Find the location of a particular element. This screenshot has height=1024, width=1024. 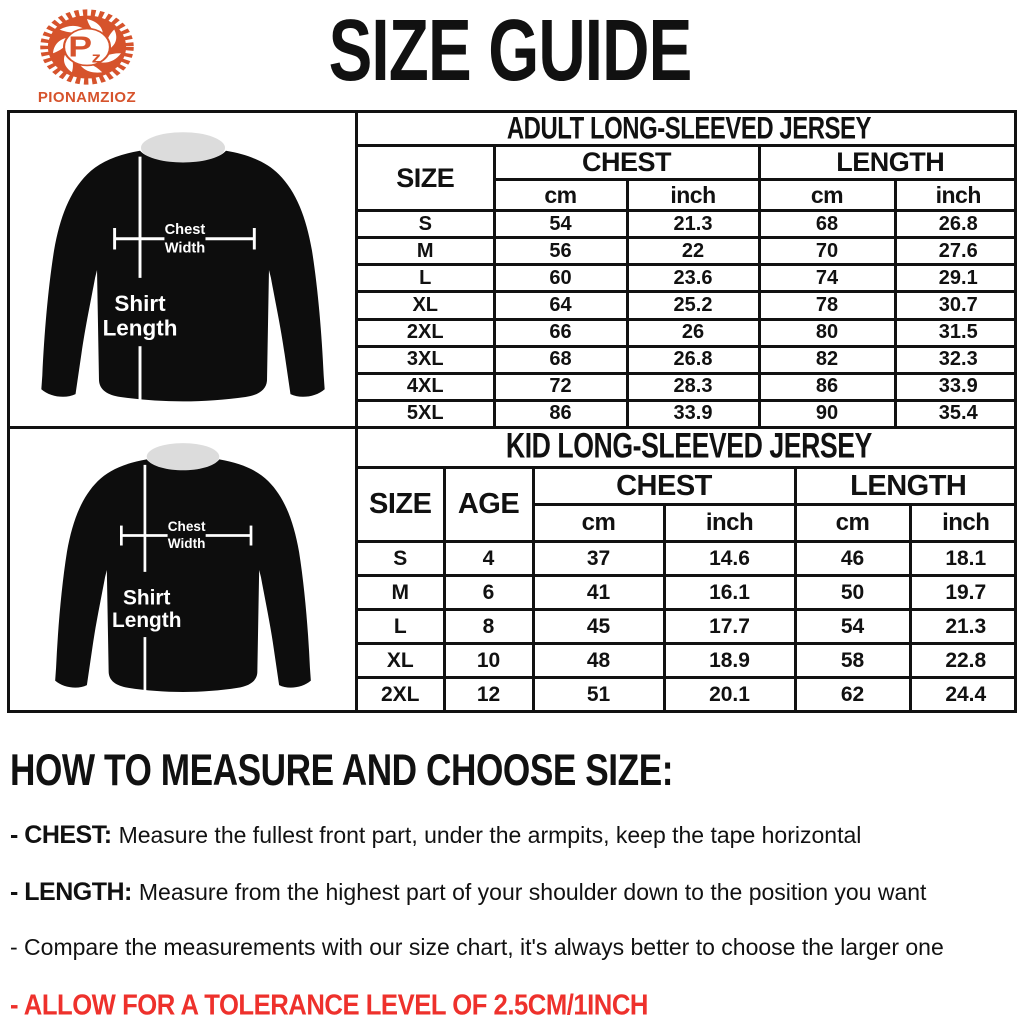

chest-cm-cell: 54 is located at coordinates (560, 224).